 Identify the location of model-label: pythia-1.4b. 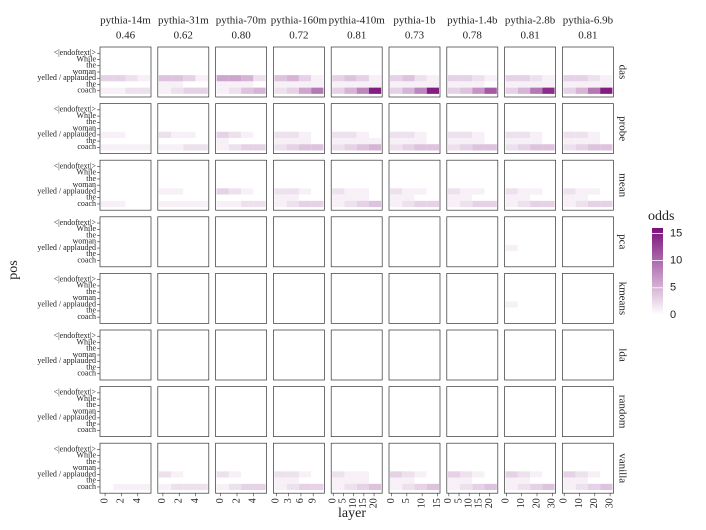
(472, 21).